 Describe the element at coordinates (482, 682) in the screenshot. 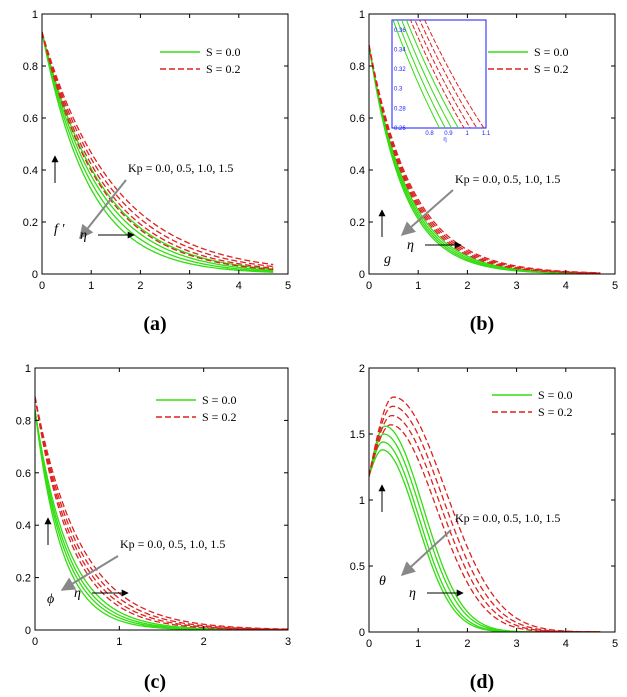

I see `panel-caption: (d)` at that location.